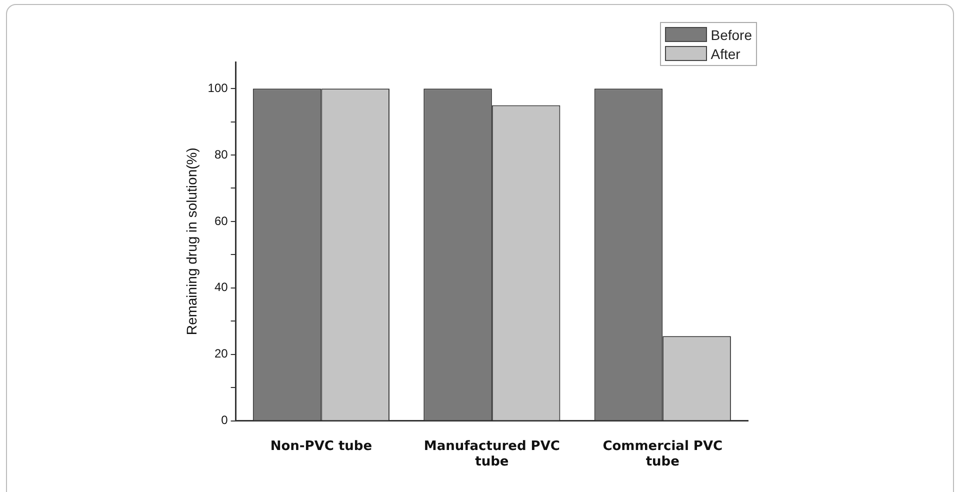 The image size is (963, 492). Describe the element at coordinates (221, 221) in the screenshot. I see `y-tick-label: 60` at that location.